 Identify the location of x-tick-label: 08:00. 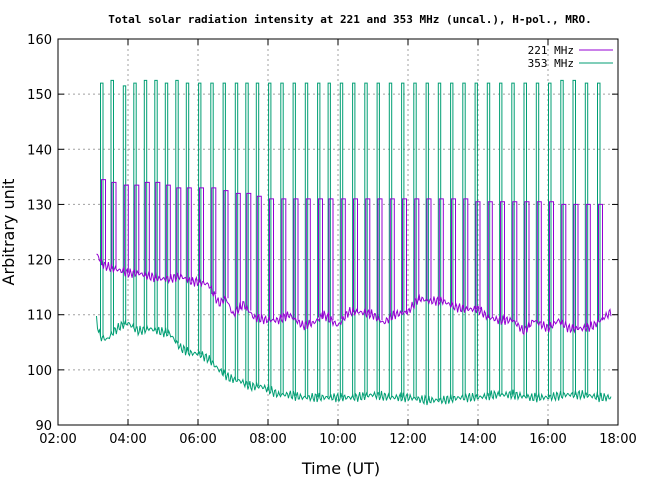
(267, 439).